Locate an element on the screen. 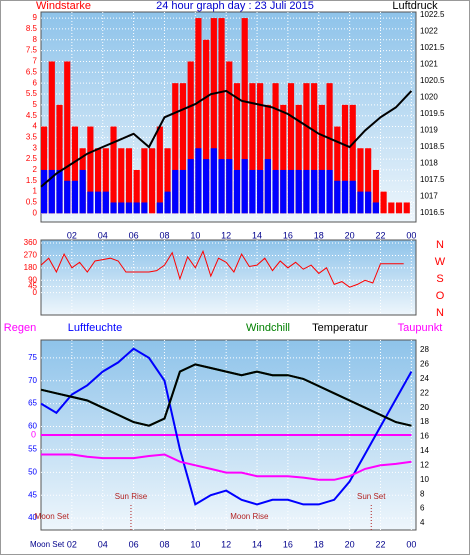 This screenshot has height=555, width=470. y-tick-label: 45 is located at coordinates (32, 286).